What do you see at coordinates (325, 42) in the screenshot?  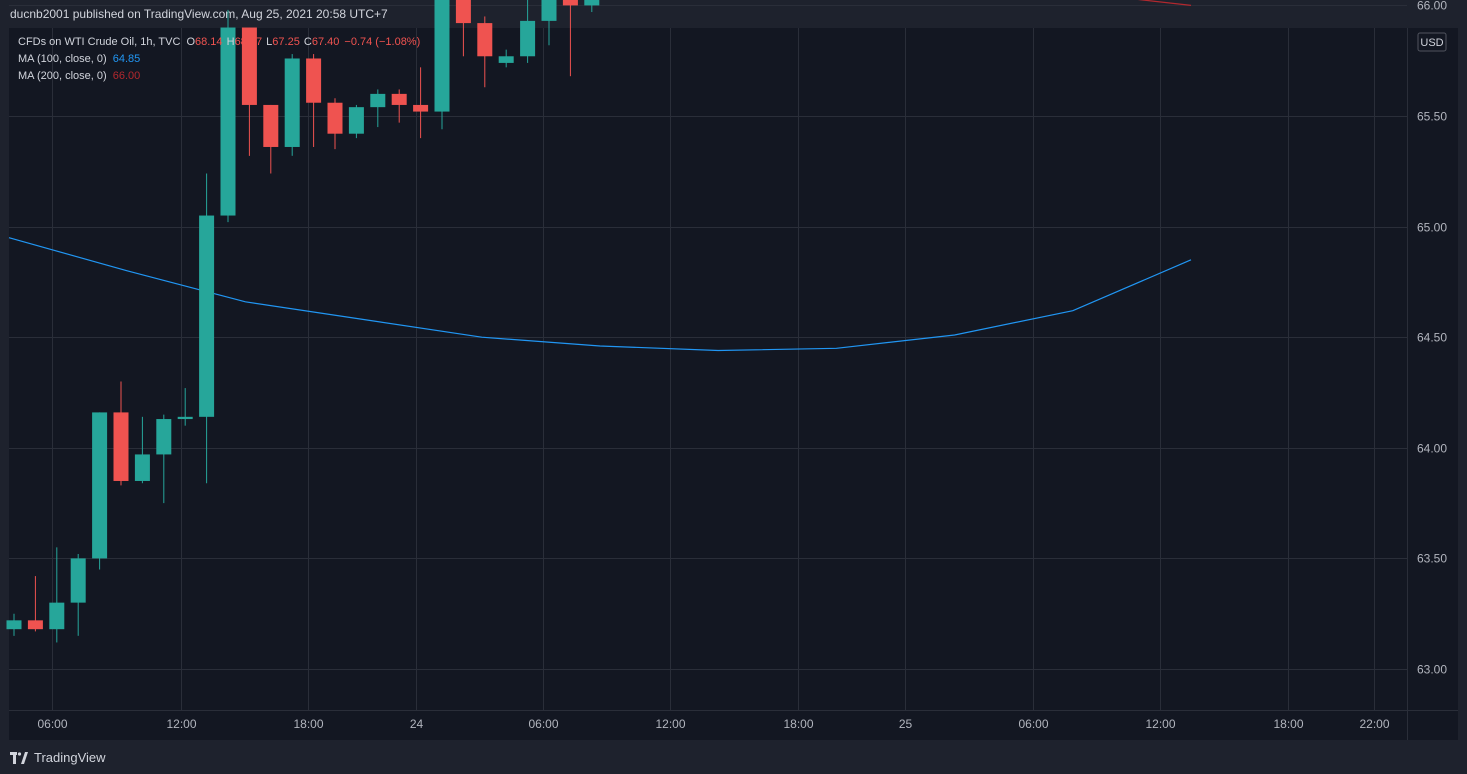 I see `close-value: 67.40` at bounding box center [325, 42].